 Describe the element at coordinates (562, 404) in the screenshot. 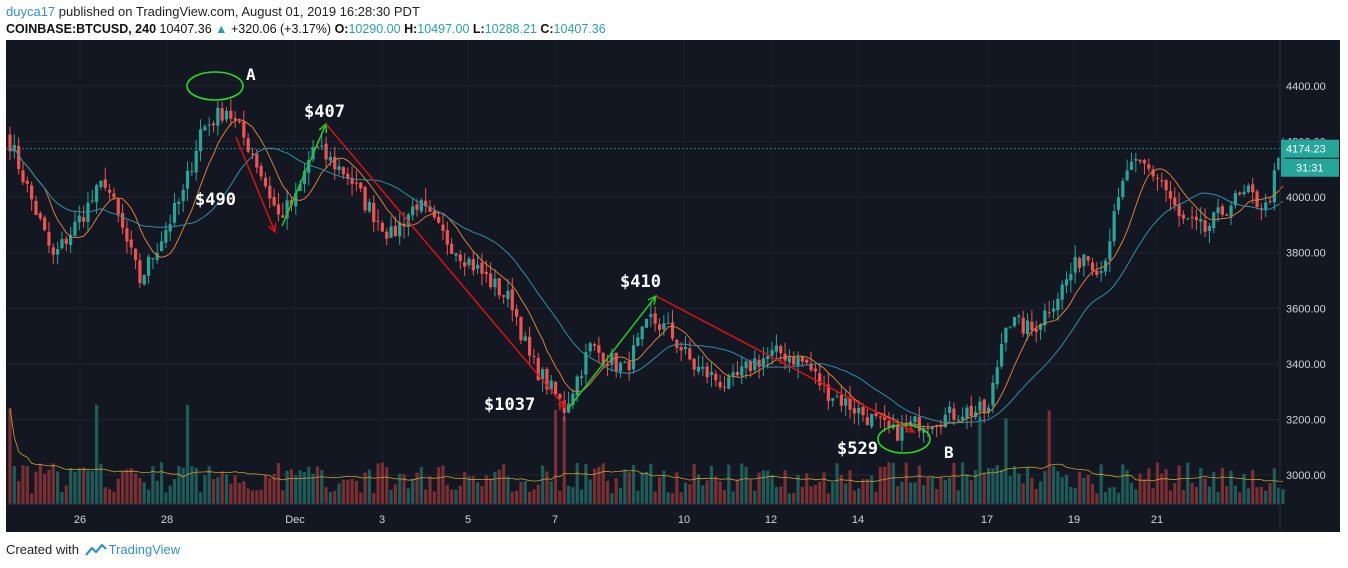

I see `down-arrow-2-head` at that location.